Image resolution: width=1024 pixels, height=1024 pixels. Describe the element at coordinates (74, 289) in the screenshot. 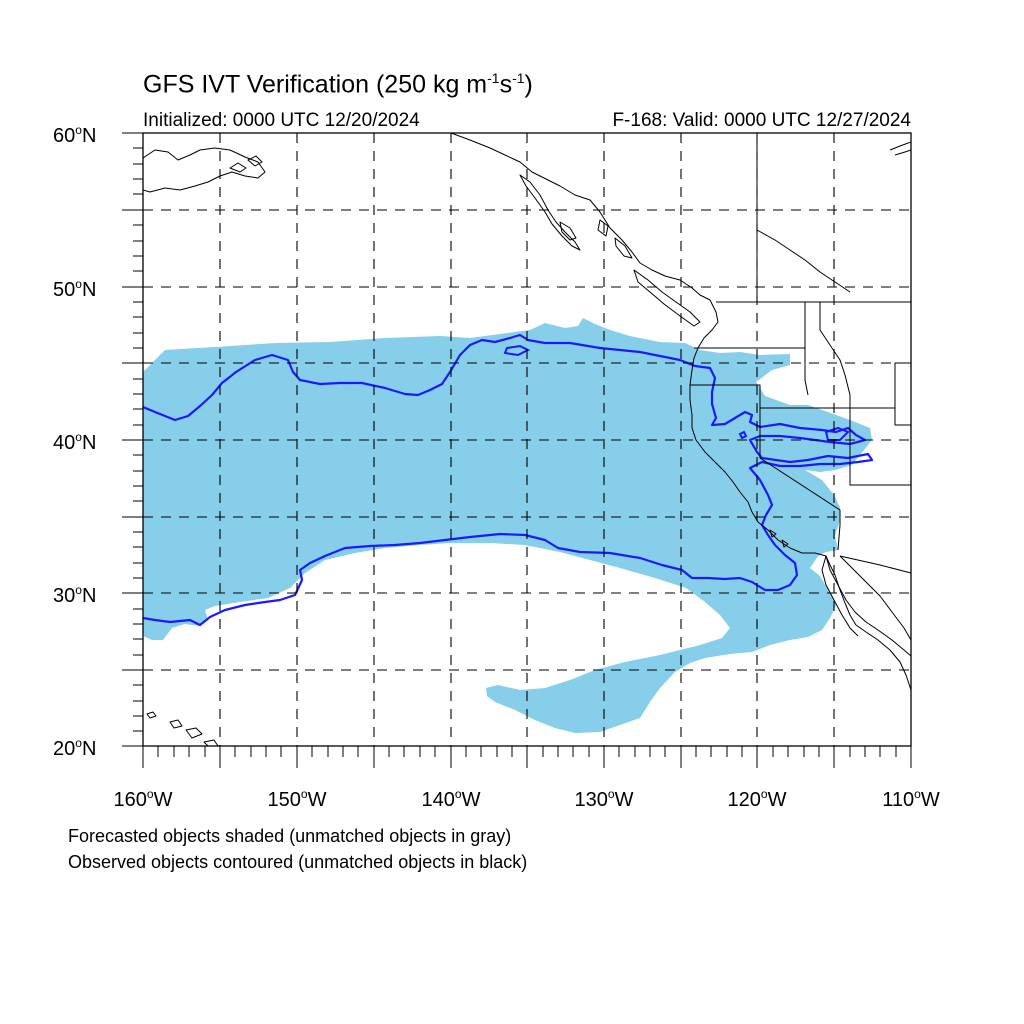

I see `lat-label-50: 50oN` at that location.